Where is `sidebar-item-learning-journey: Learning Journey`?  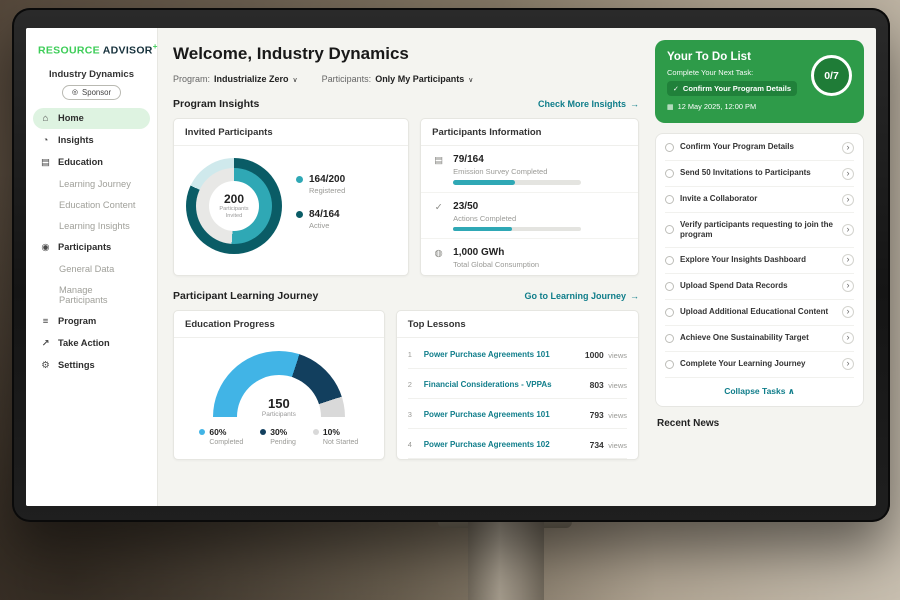
sidebar-item-learning-journey: Learning Journey is located at coordinates (91, 184).